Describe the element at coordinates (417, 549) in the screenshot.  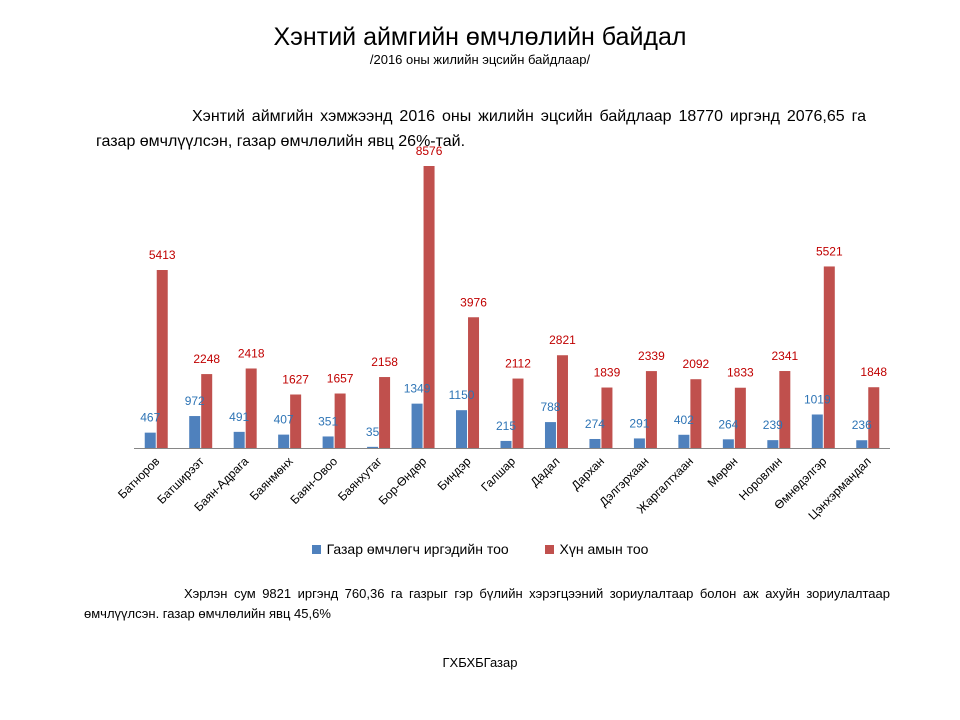
I see `legend-label-landowners: Газар өмчлөгч иргэдийн тоо` at that location.